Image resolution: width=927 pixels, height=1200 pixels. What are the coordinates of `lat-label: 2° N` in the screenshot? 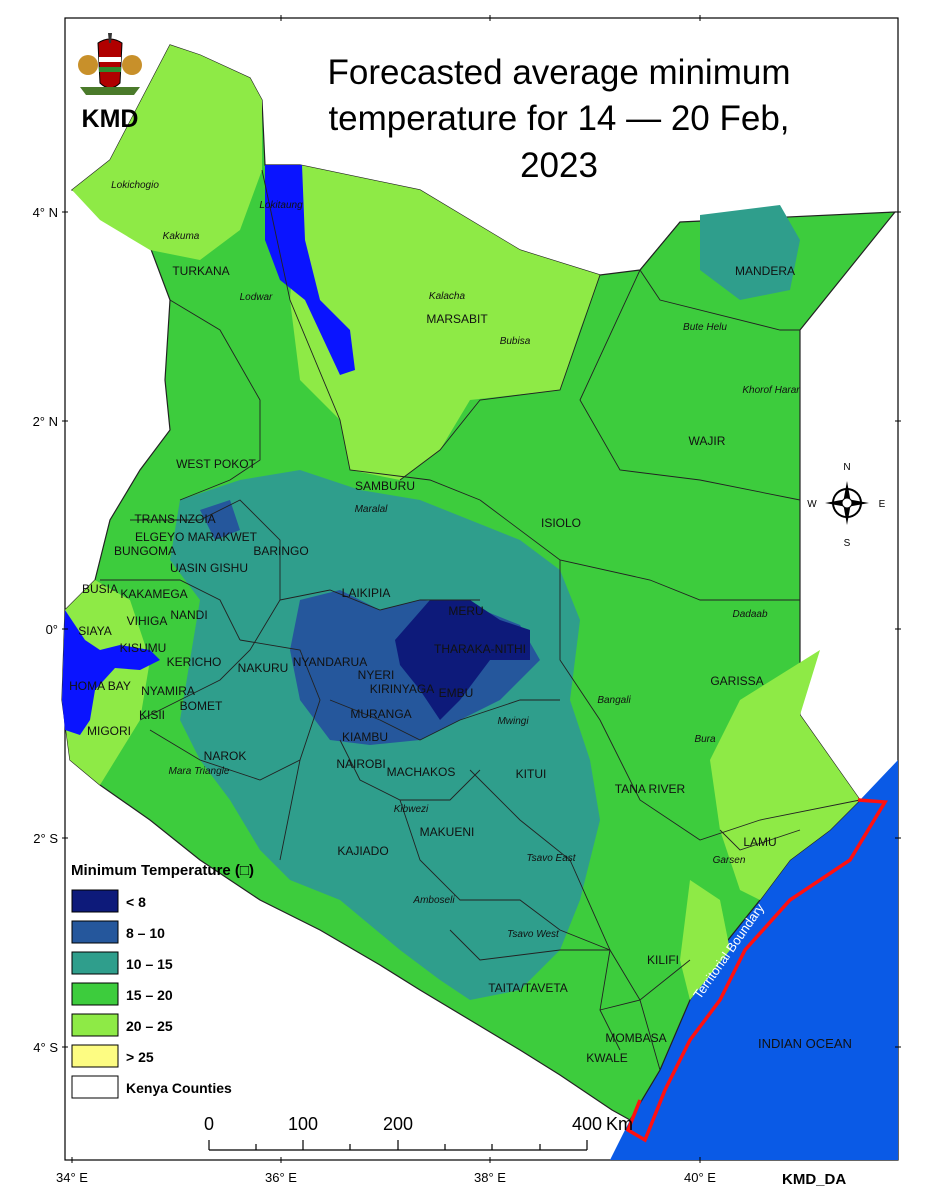 It's located at (45, 421).